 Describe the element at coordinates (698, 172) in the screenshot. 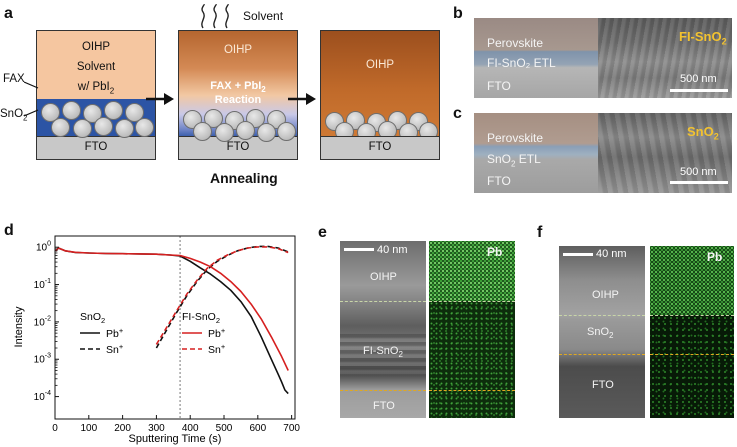

I see `sem-c-scale-text: 500 nm` at that location.